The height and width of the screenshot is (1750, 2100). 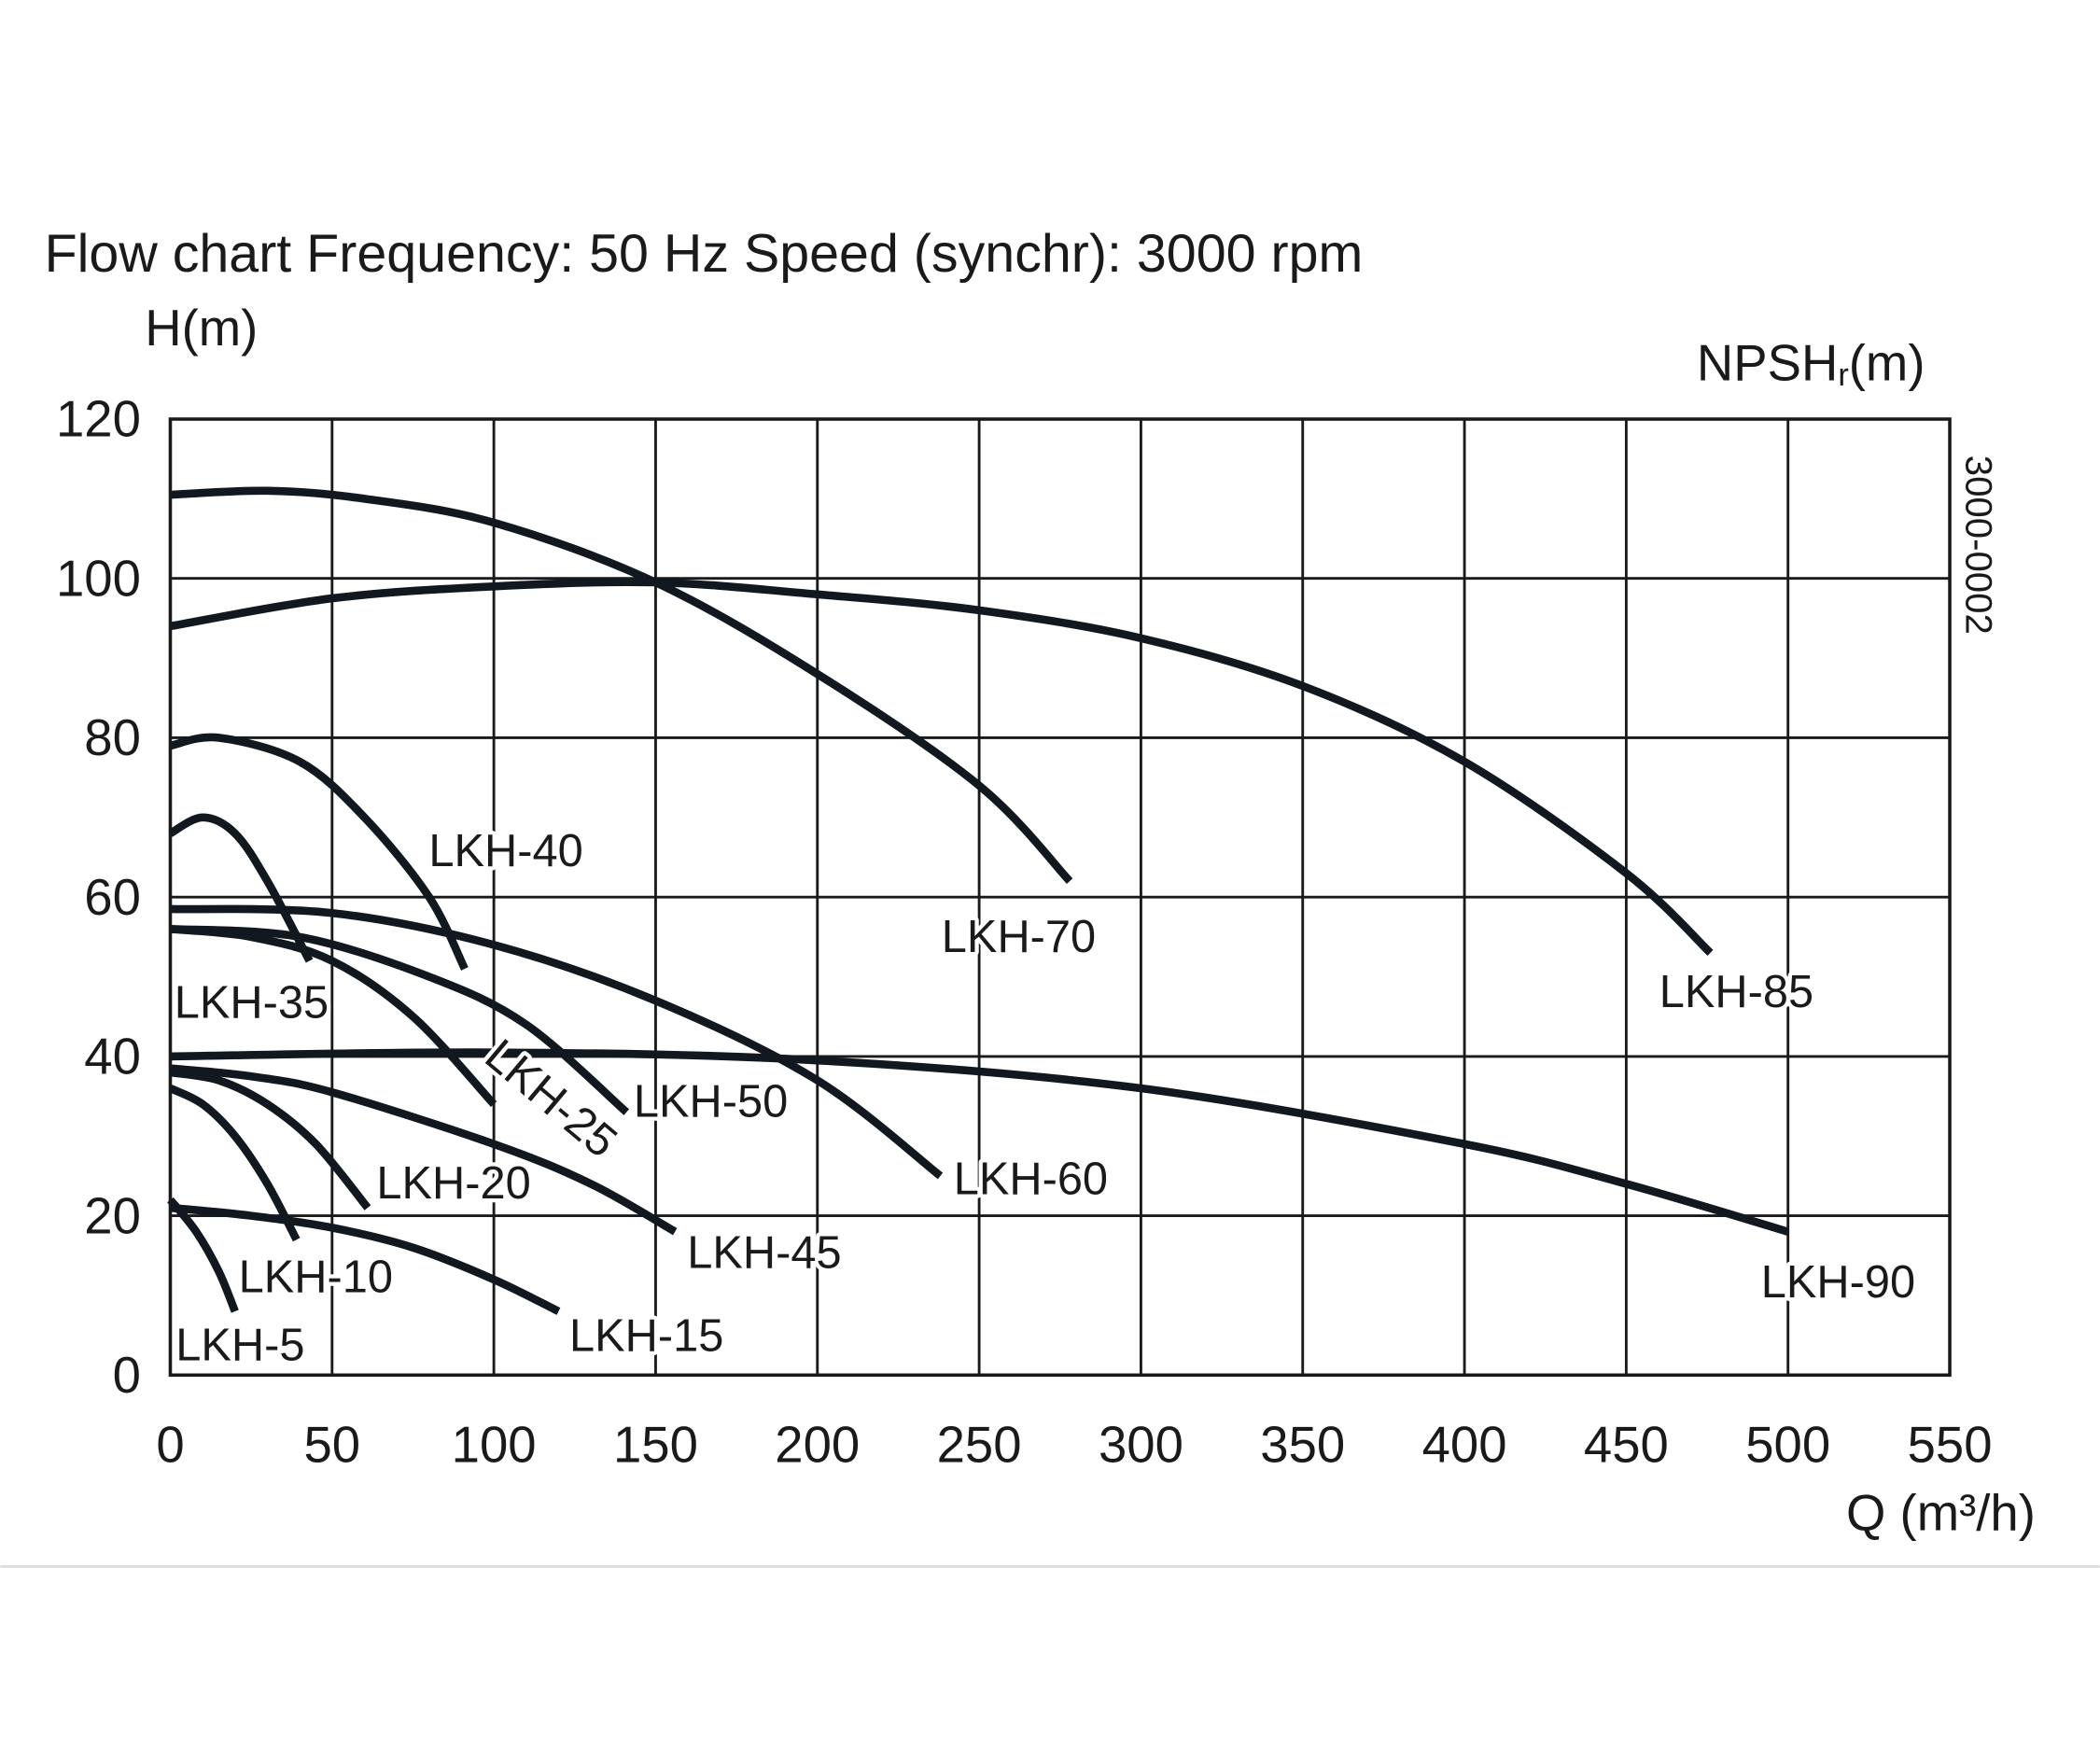 I want to click on y-axis-right-label: NPSHr(m), so click(x=1811, y=363).